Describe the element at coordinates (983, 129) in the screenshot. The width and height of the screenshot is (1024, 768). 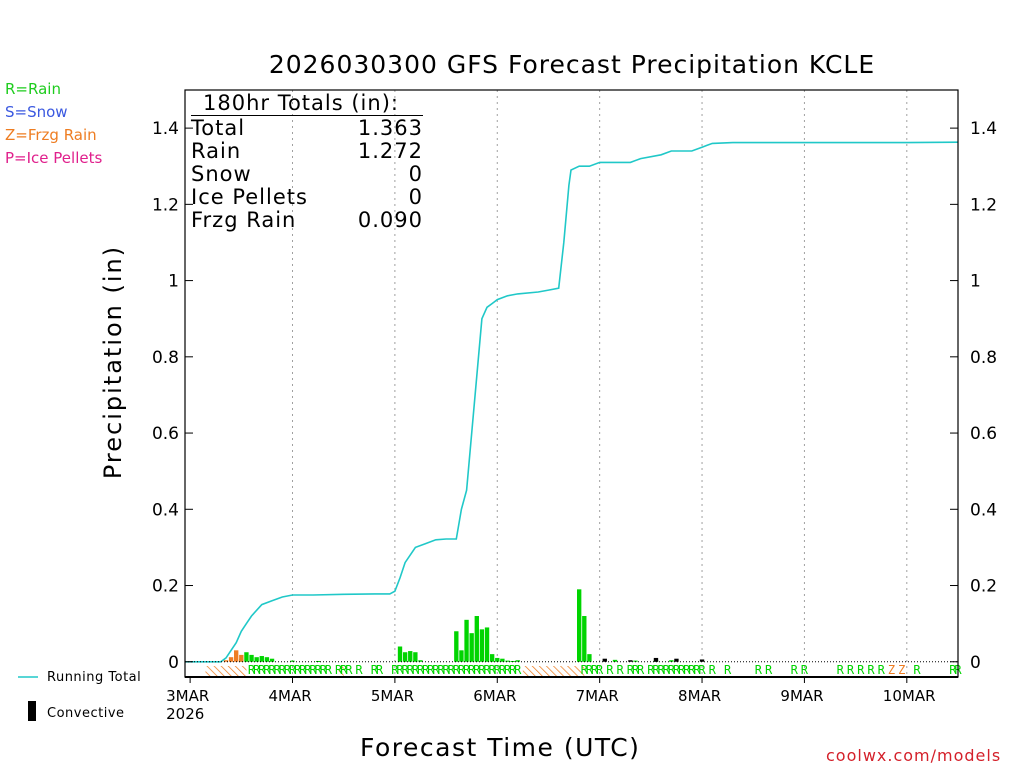
I see `y-tick-label-right: 1.4` at that location.